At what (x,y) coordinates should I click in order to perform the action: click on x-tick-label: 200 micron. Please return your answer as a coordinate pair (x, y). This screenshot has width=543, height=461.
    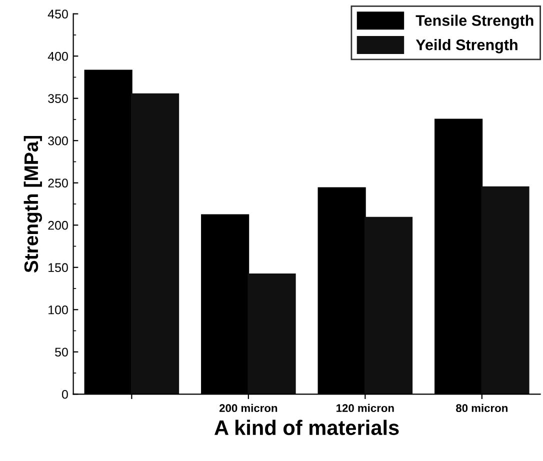
    Looking at the image, I should click on (248, 408).